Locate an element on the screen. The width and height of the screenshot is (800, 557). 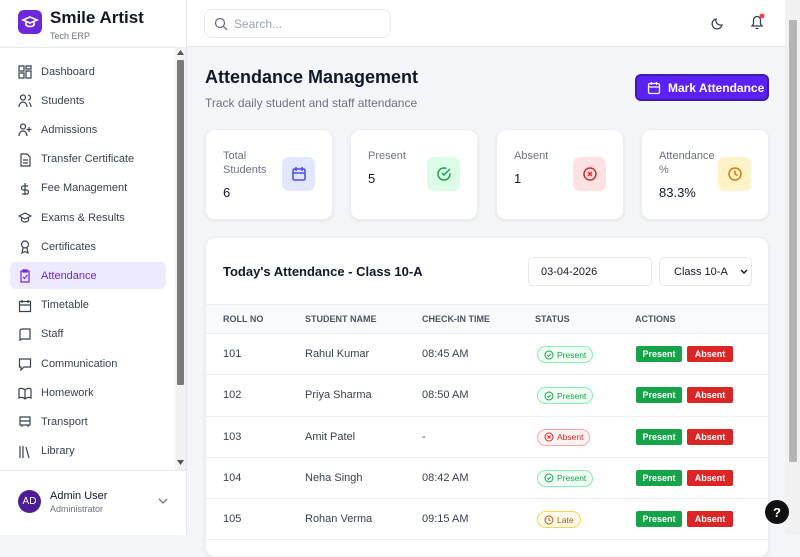
nav-item: Library is located at coordinates (88, 451).